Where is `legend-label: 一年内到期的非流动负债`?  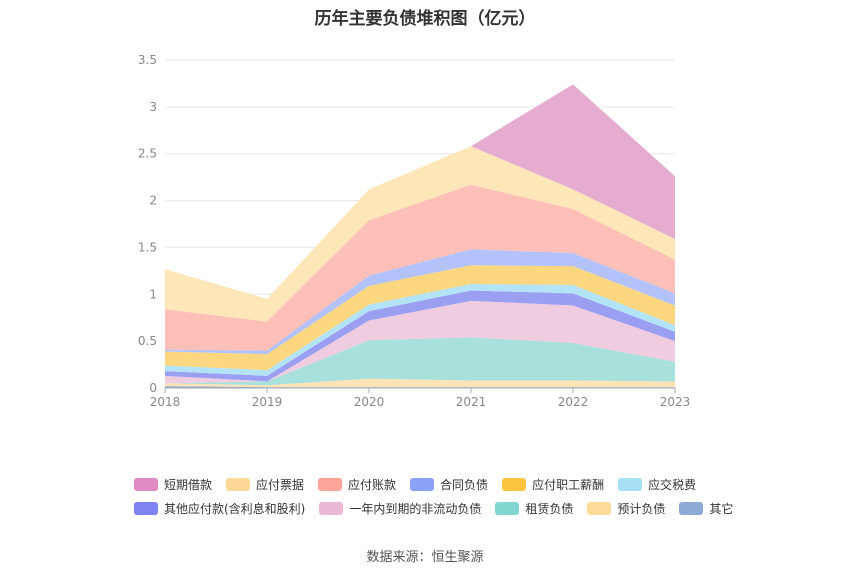
legend-label: 一年内到期的非流动负债 is located at coordinates (415, 508).